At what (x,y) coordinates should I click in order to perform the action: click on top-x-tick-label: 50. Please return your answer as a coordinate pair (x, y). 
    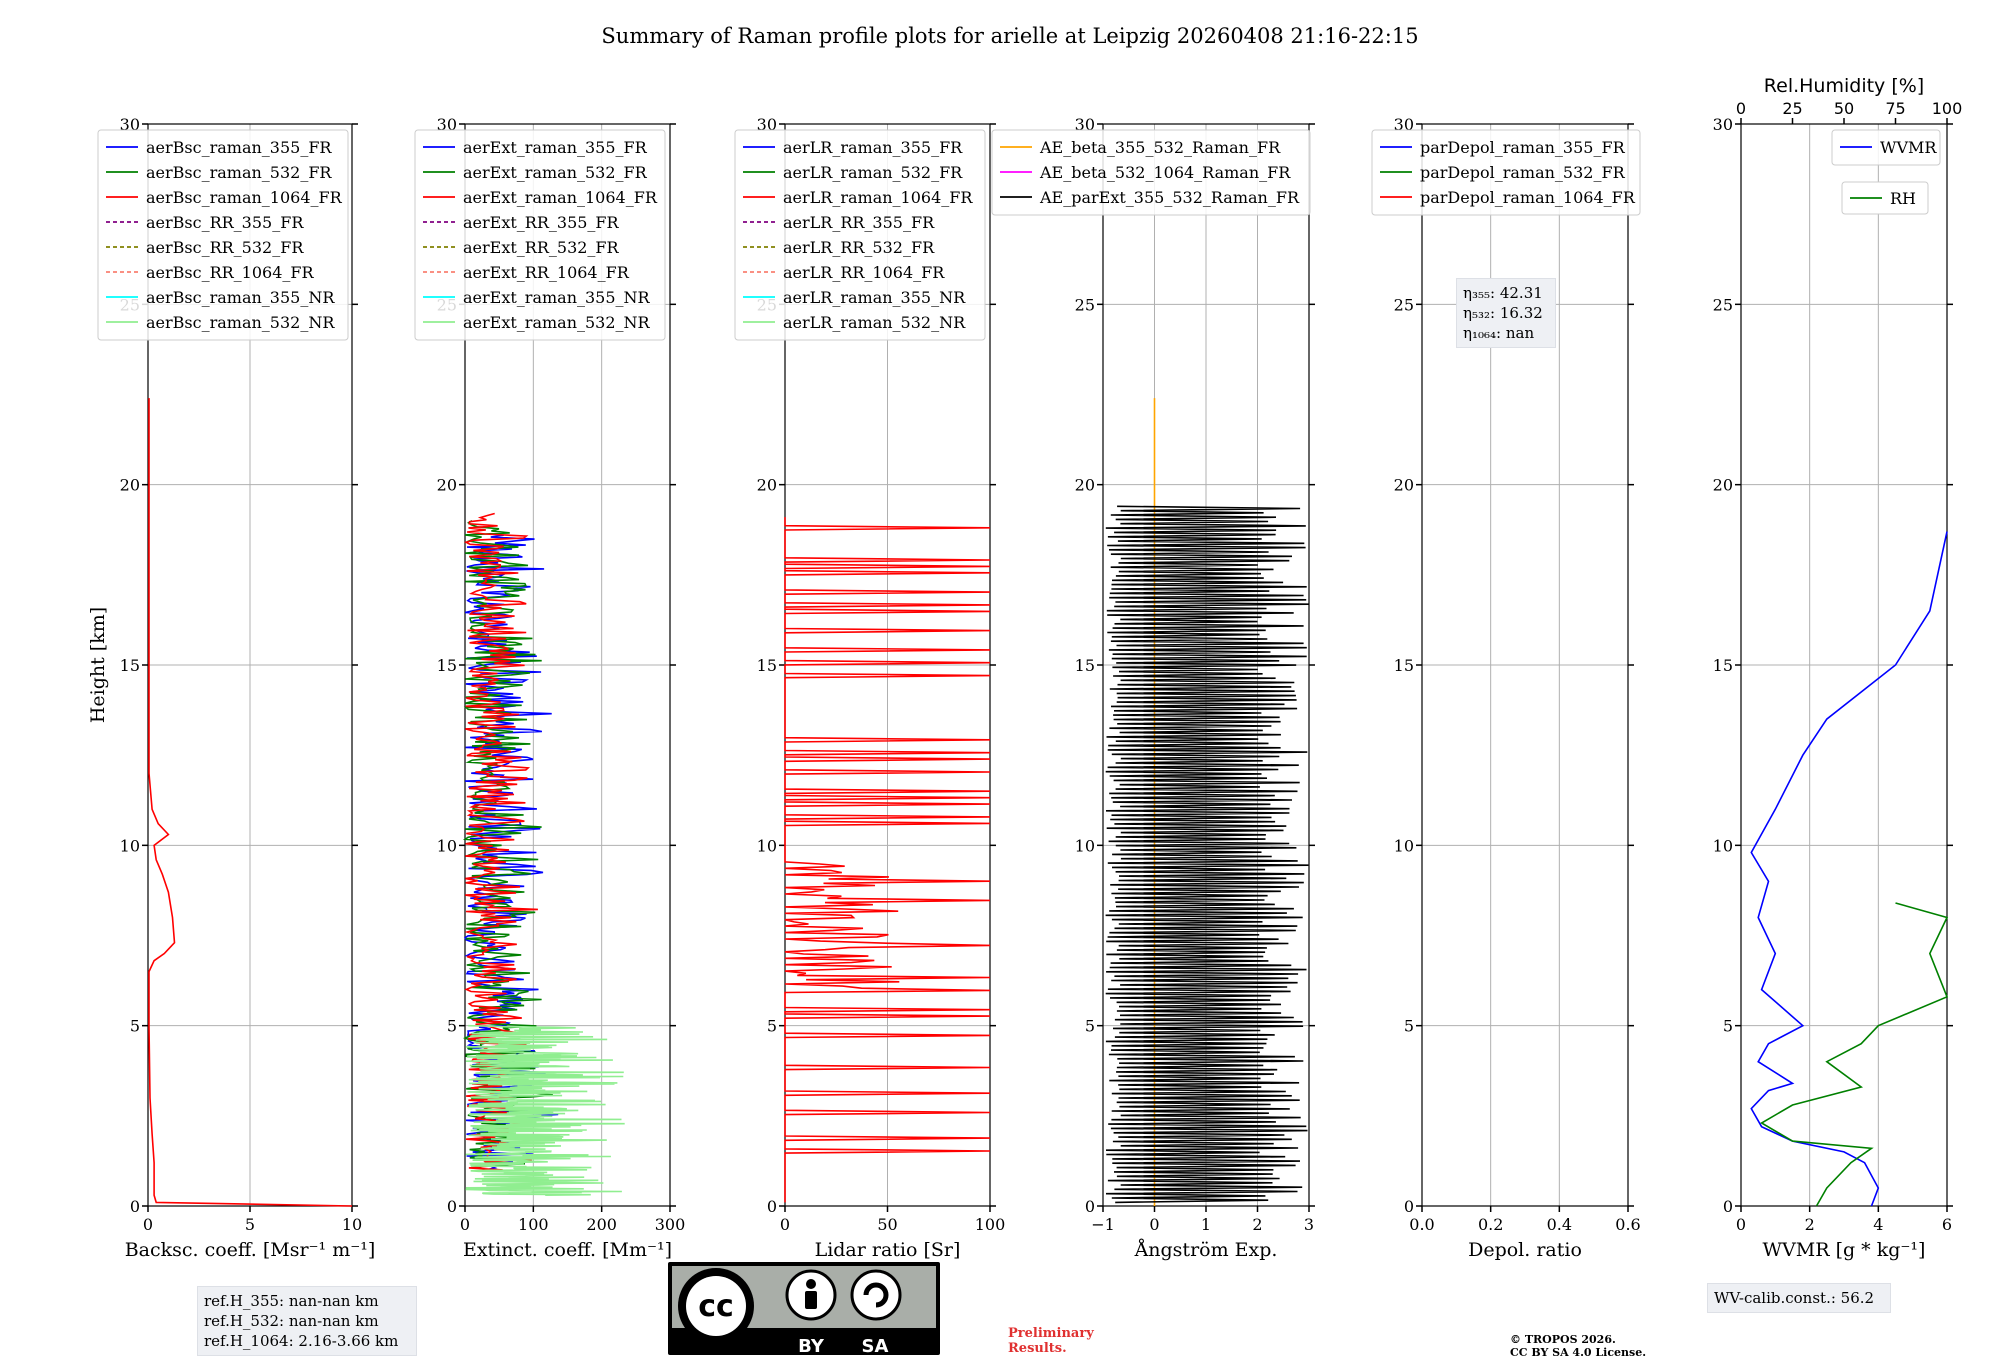
    Looking at the image, I should click on (1844, 108).